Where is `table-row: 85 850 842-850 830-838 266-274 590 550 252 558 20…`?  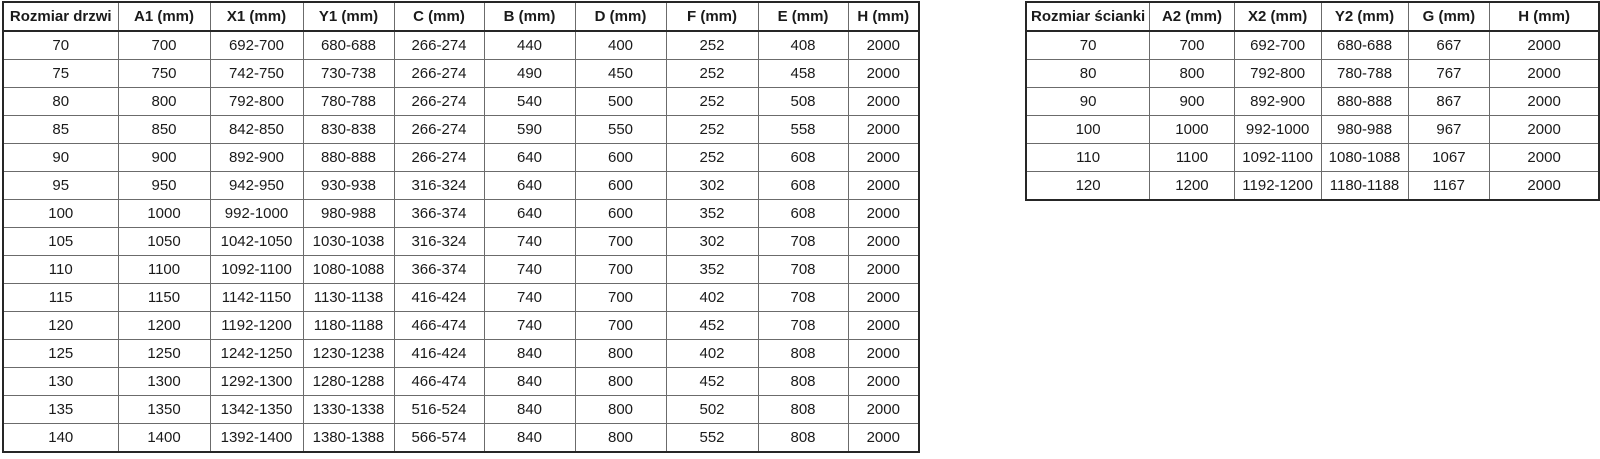
table-row: 85 850 842-850 830-838 266-274 590 550 252 558 20… is located at coordinates (461, 129).